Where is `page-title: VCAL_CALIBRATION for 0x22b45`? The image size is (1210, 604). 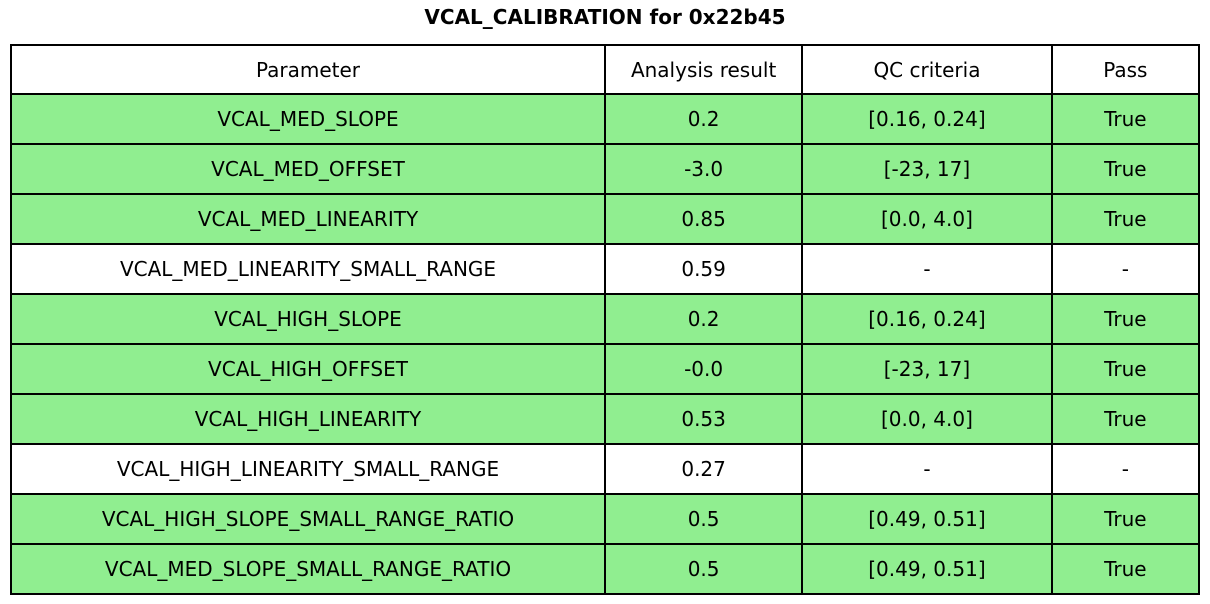
page-title: VCAL_CALIBRATION for 0x22b45 is located at coordinates (605, 17).